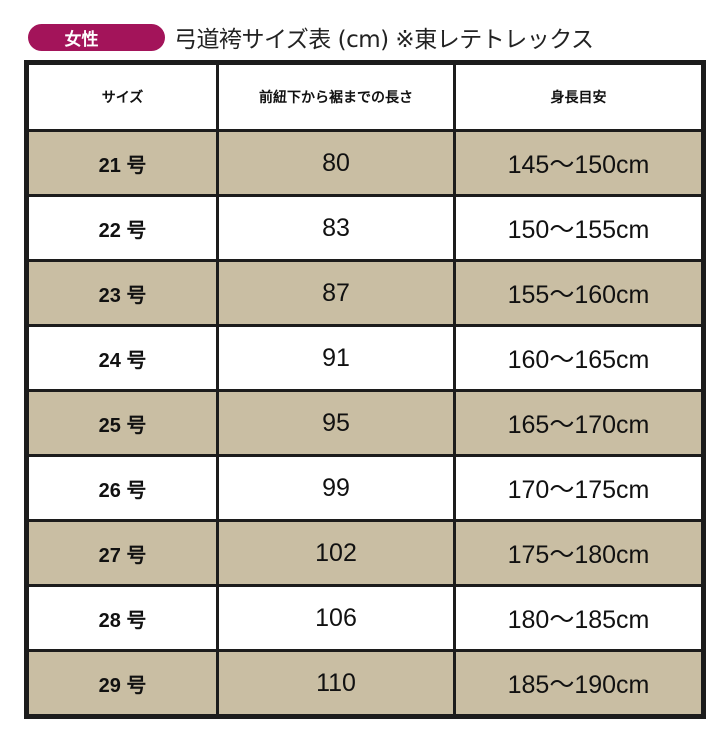 Image resolution: width=725 pixels, height=734 pixels. What do you see at coordinates (579, 228) in the screenshot?
I see `height-cell: 150～155cm` at bounding box center [579, 228].